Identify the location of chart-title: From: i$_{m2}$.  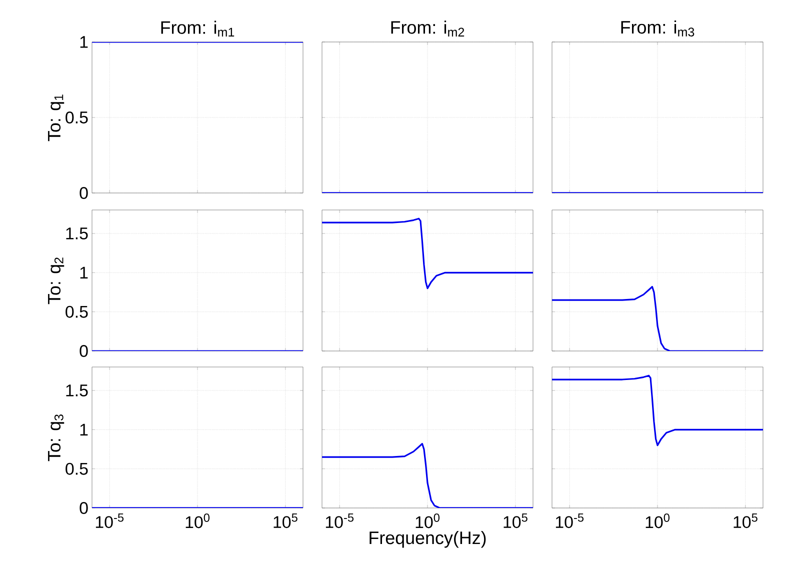
(427, 28).